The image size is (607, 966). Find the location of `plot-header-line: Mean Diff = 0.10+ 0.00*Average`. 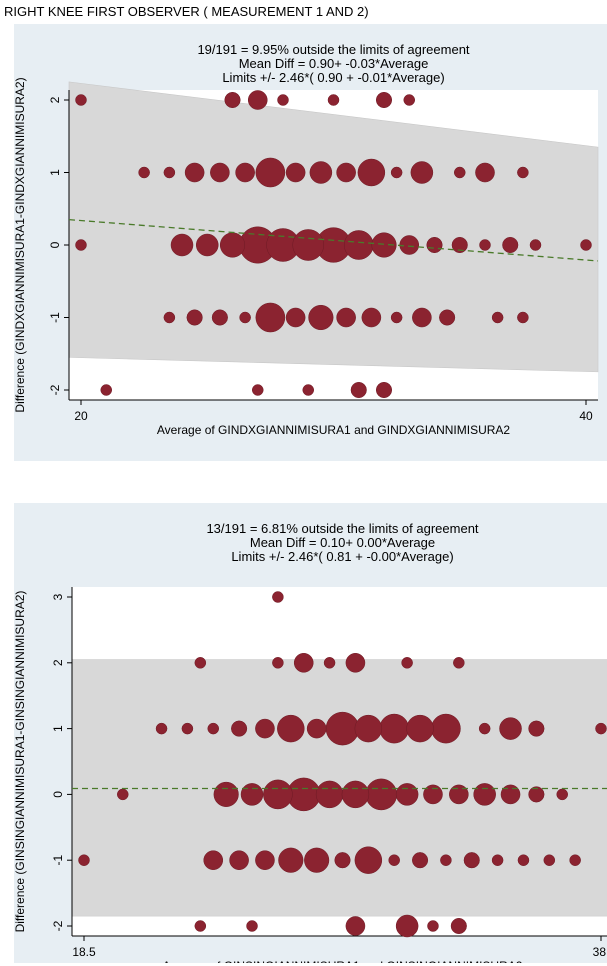

plot-header-line: Mean Diff = 0.10+ 0.00*Average is located at coordinates (342, 542).